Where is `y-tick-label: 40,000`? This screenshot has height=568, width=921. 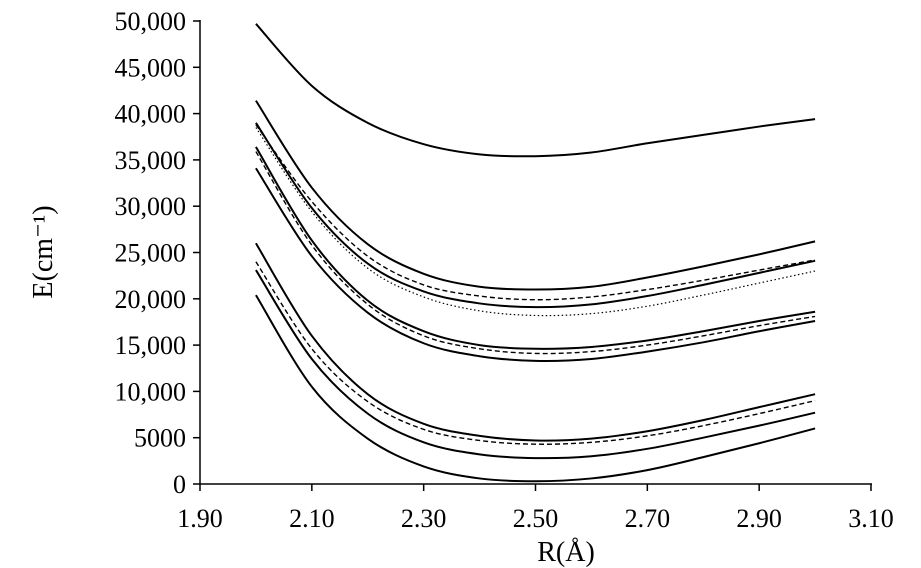 y-tick-label: 40,000 is located at coordinates (151, 114).